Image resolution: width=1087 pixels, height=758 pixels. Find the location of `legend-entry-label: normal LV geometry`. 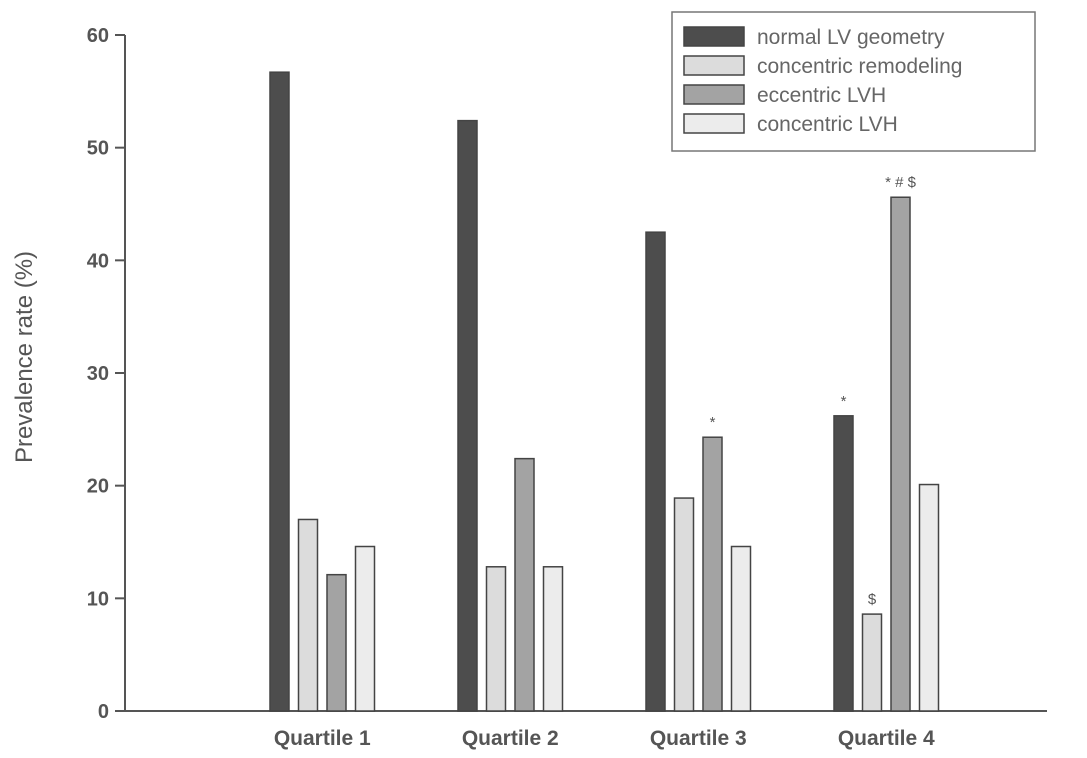

legend-entry-label: normal LV geometry is located at coordinates (851, 37).